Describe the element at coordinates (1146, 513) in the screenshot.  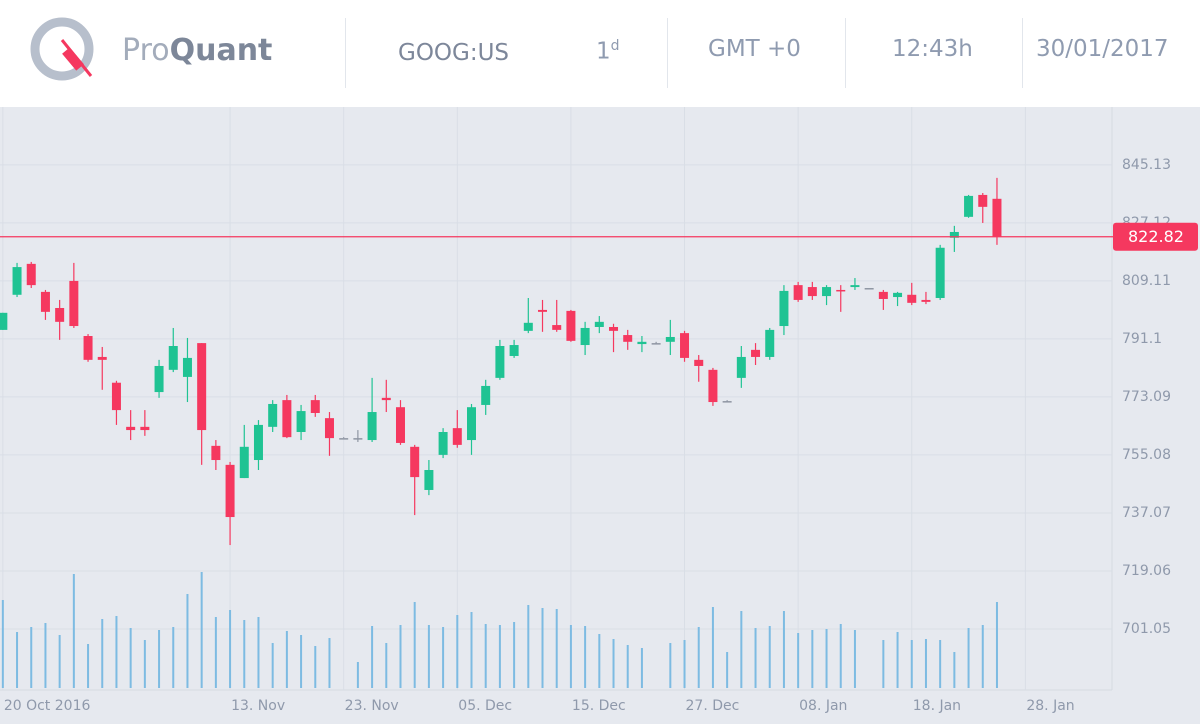
I see `y-tick-label: 737.07` at that location.